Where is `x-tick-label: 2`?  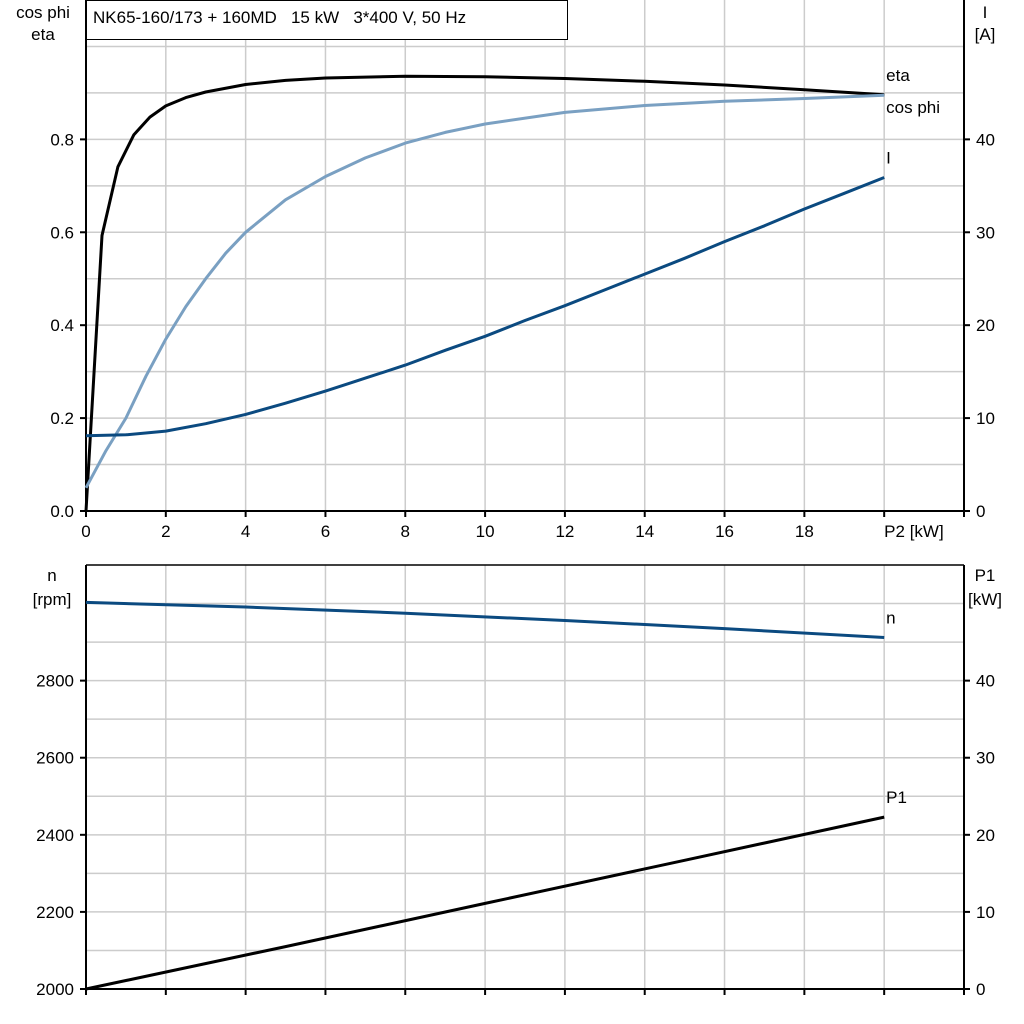 x-tick-label: 2 is located at coordinates (165, 531).